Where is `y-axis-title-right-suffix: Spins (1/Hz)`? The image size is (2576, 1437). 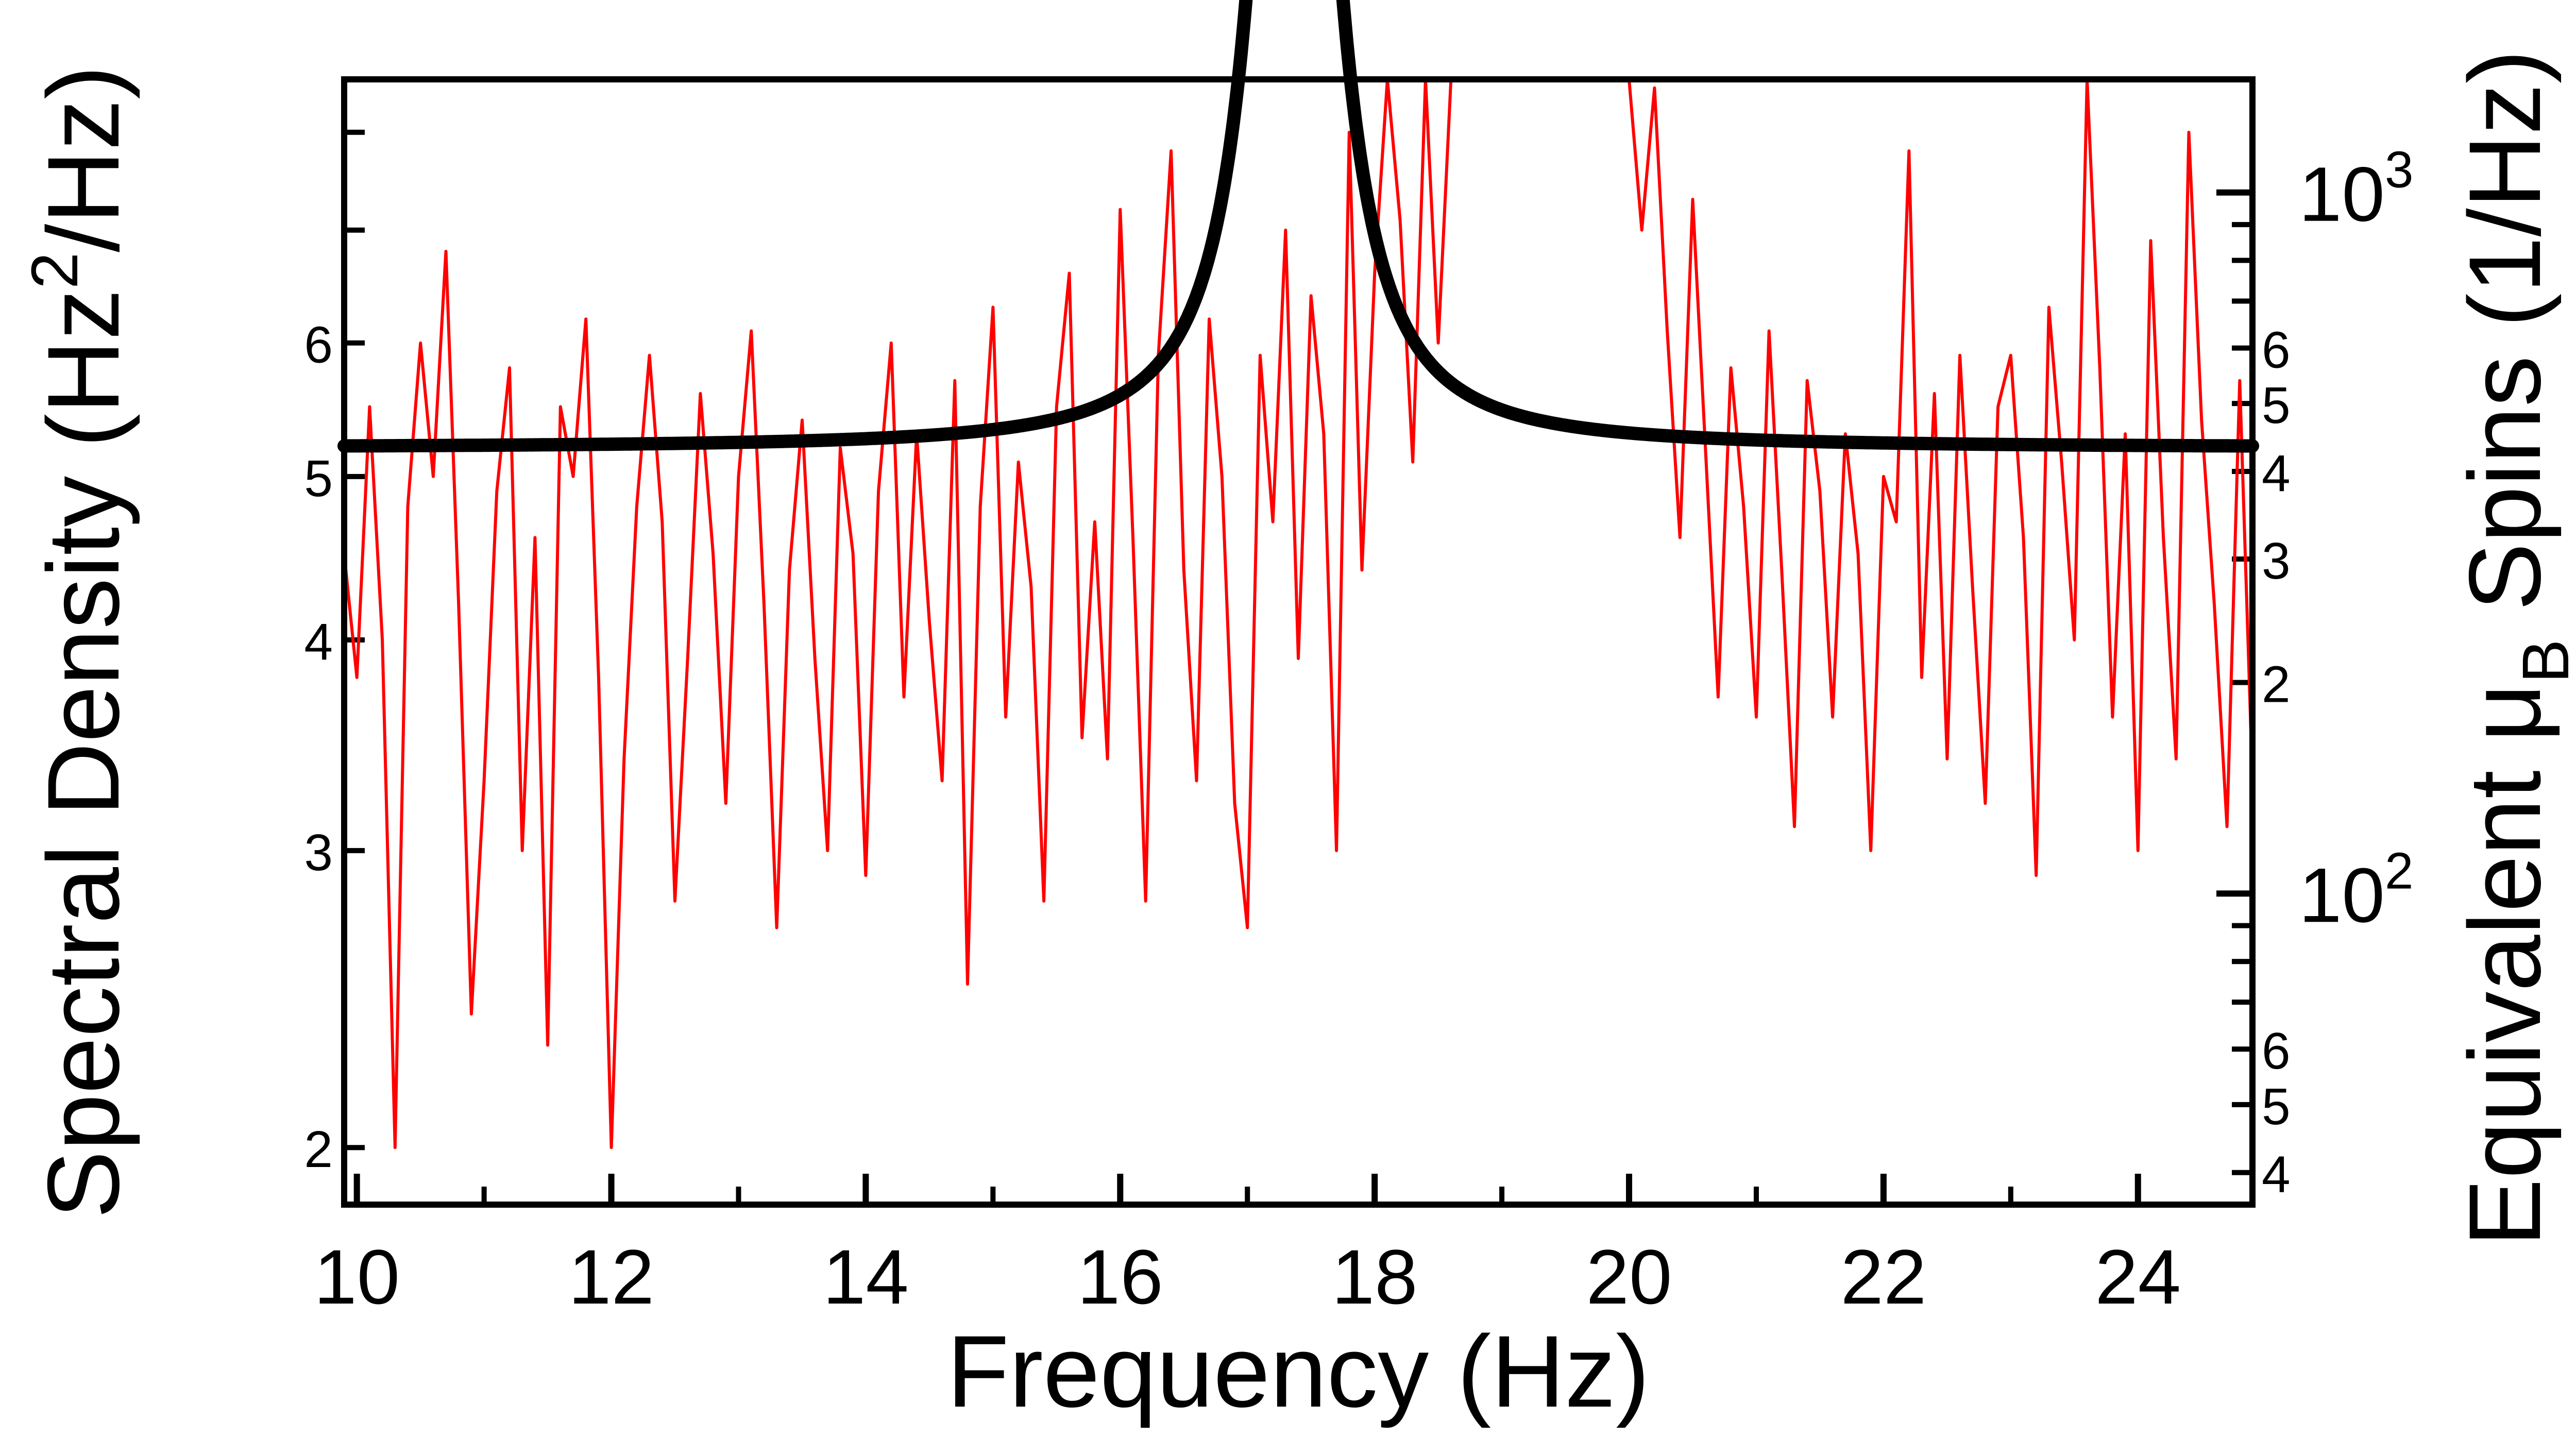
y-axis-title-right-suffix: Spins (1/Hz) is located at coordinates (2505, 344).